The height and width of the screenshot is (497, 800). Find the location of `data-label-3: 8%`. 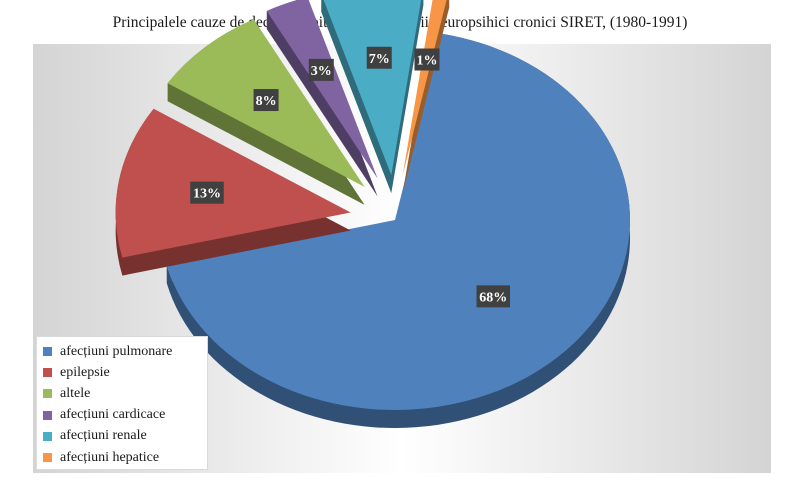

data-label-3: 8% is located at coordinates (266, 101).